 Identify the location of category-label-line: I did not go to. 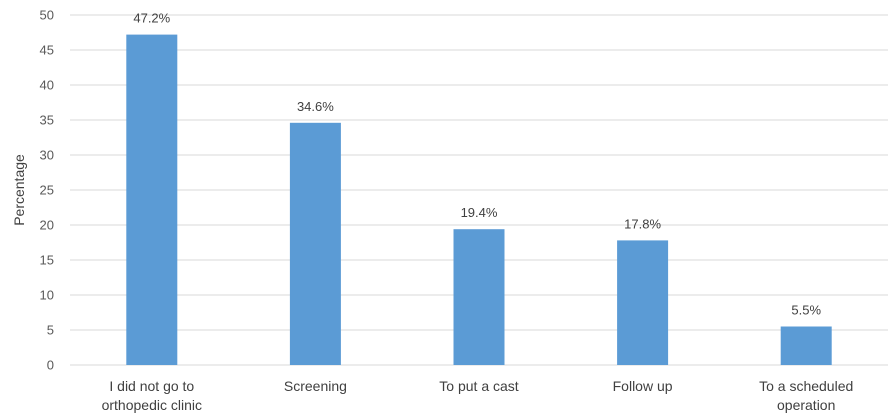
(151, 386).